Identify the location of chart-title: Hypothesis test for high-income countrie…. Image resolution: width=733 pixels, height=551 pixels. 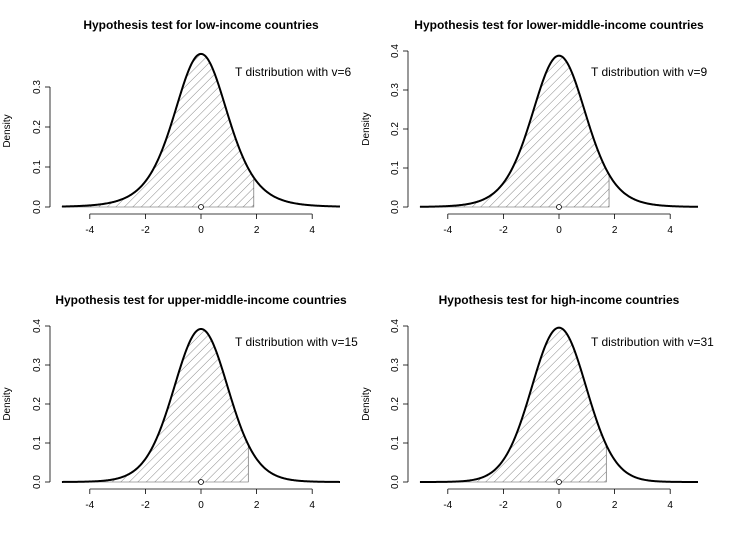
(559, 300).